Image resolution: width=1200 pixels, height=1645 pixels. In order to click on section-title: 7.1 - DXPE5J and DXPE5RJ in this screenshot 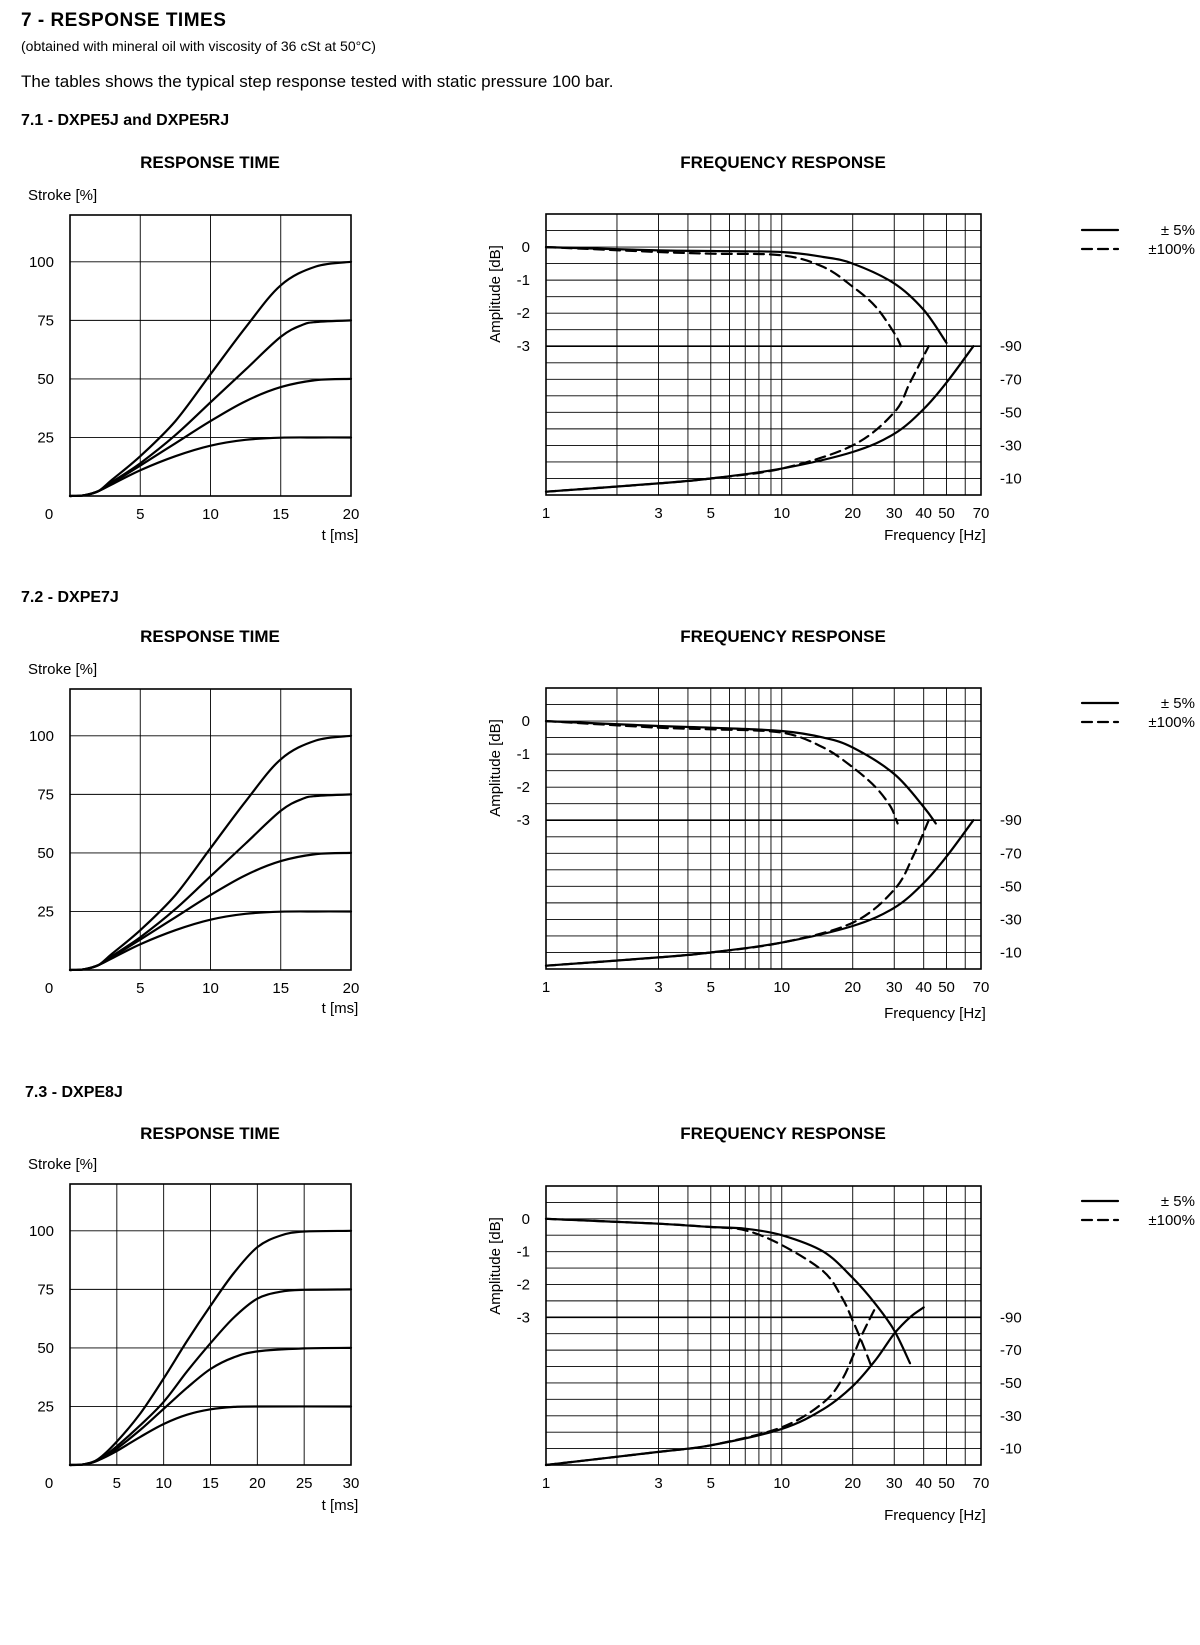, I will do `click(125, 120)`.